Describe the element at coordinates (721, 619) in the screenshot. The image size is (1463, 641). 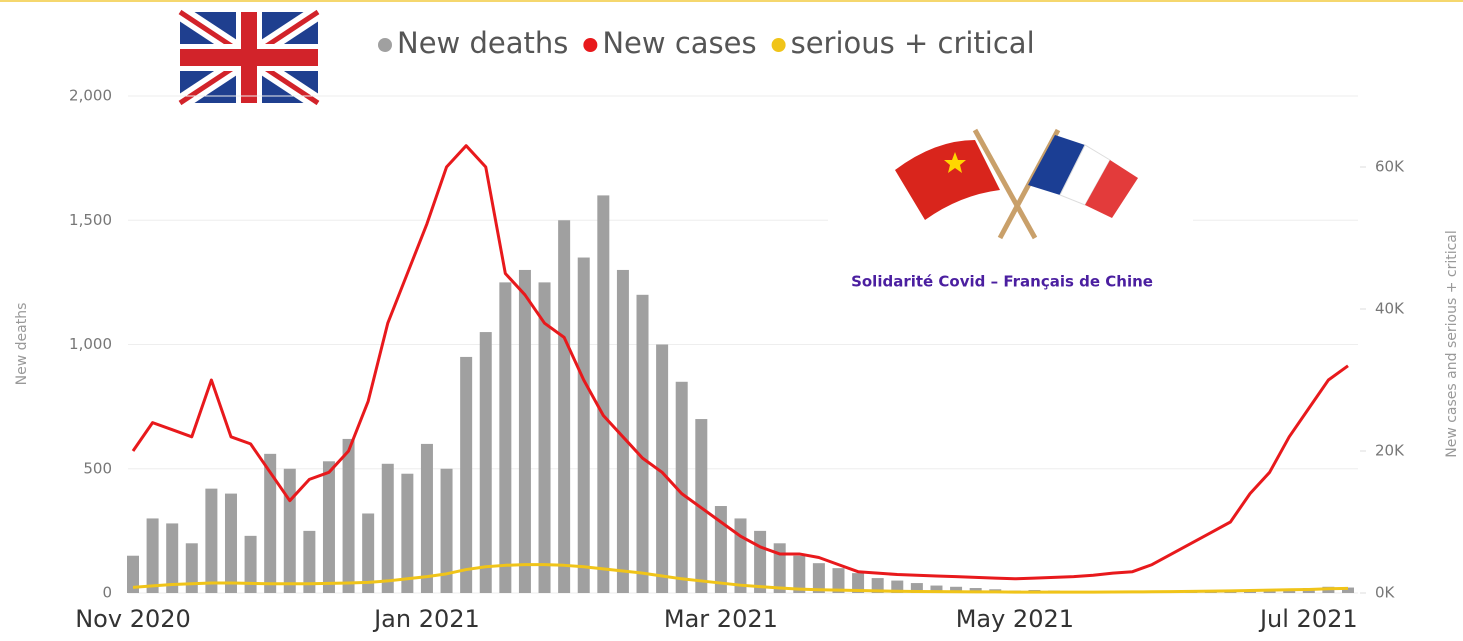
I see `x-tick-label: Mar 2021` at that location.